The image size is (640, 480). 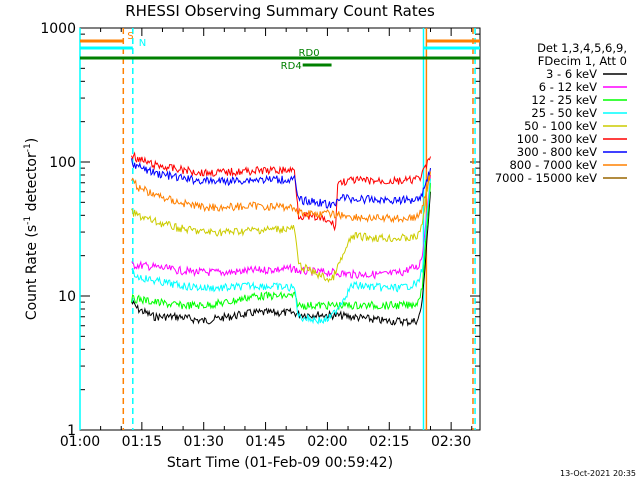 What do you see at coordinates (62, 163) in the screenshot?
I see `y-tick-label: 100` at bounding box center [62, 163].